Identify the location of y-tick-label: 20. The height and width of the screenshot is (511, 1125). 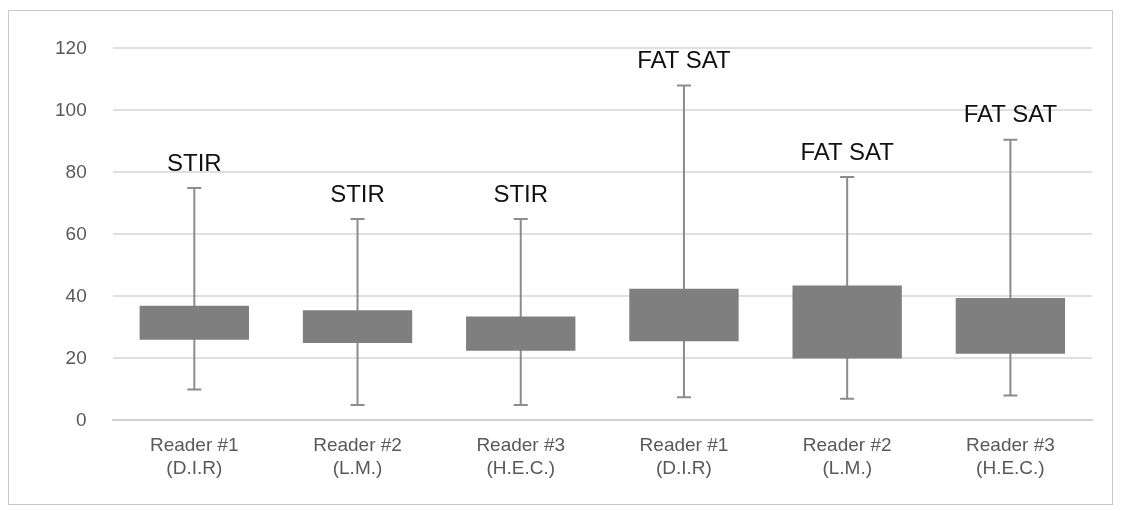
(76, 357).